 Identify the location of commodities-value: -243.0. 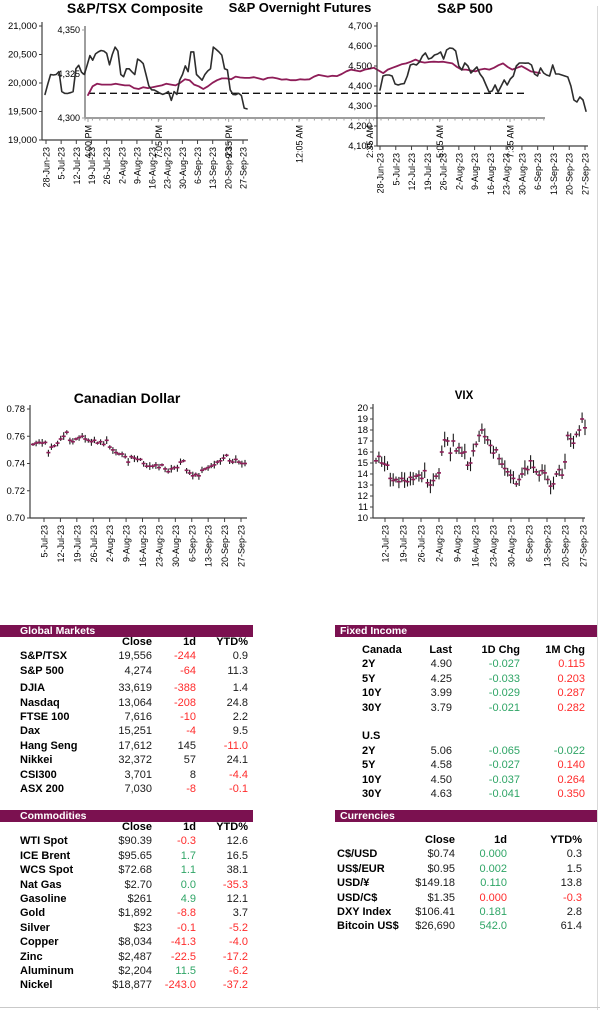
(180, 985).